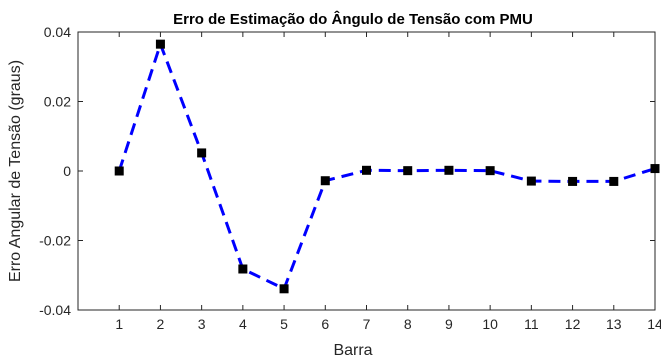 This screenshot has width=661, height=359. I want to click on x-tick-label: 12, so click(573, 324).